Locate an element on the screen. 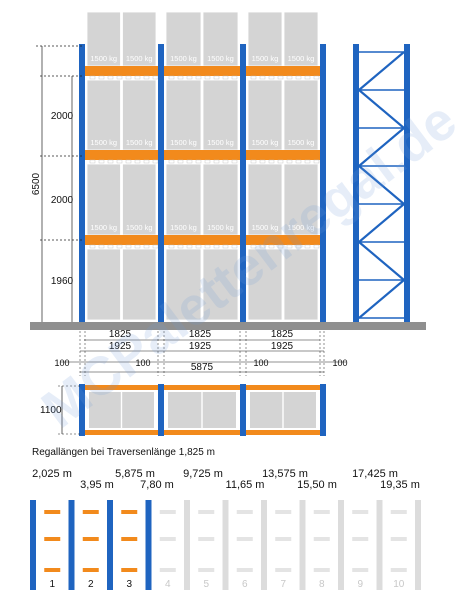 Image resolution: width=456 pixels, height=600 pixels. length-label: 19,35 m is located at coordinates (400, 485).